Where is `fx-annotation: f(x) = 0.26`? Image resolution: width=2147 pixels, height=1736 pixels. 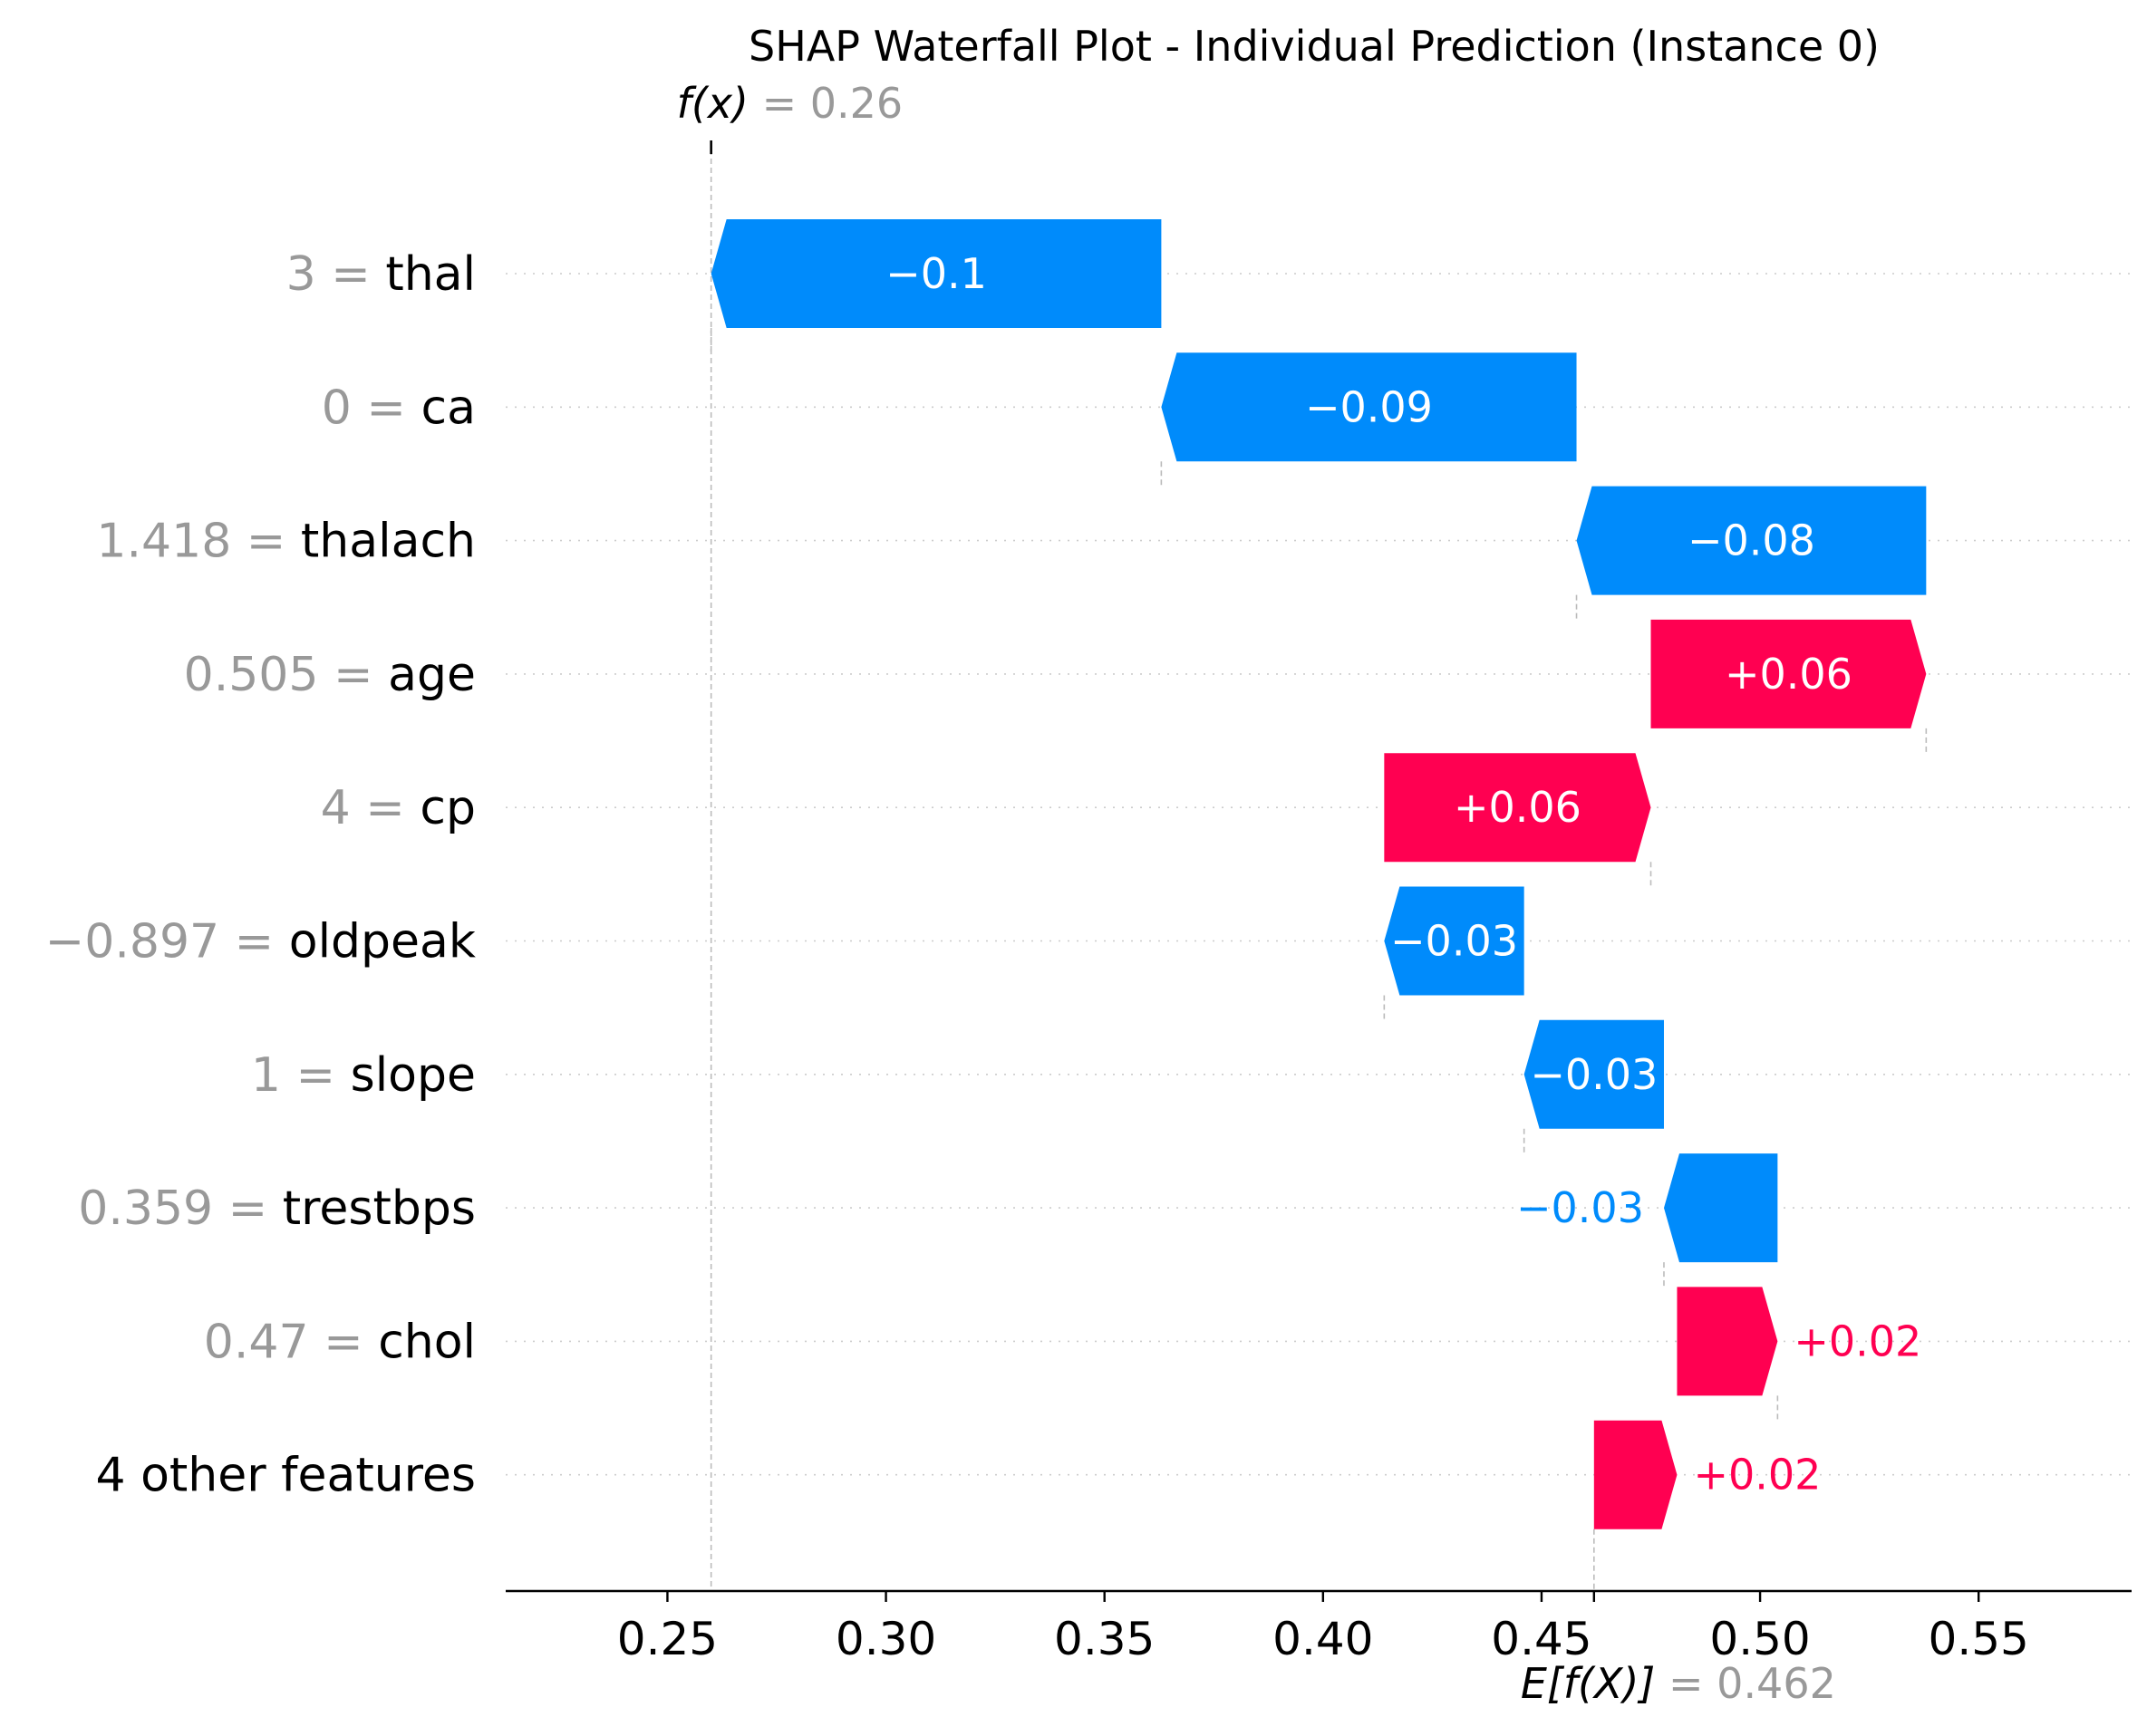
fx-annotation: f(x) = 0.26 is located at coordinates (790, 103).